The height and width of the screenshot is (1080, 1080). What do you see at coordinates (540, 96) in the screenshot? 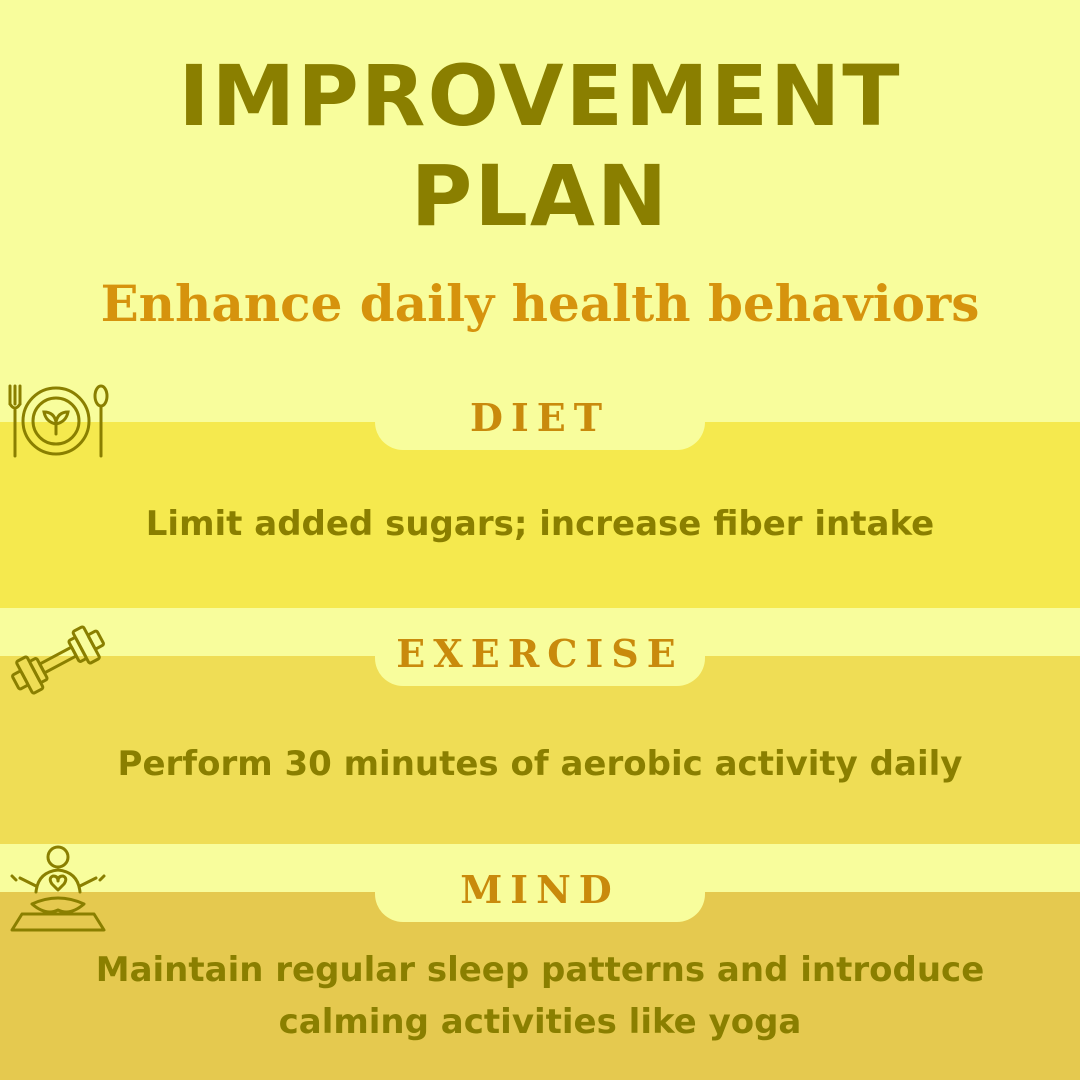
I see `page-title-line-1: IMPROVEMENT` at bounding box center [540, 96].